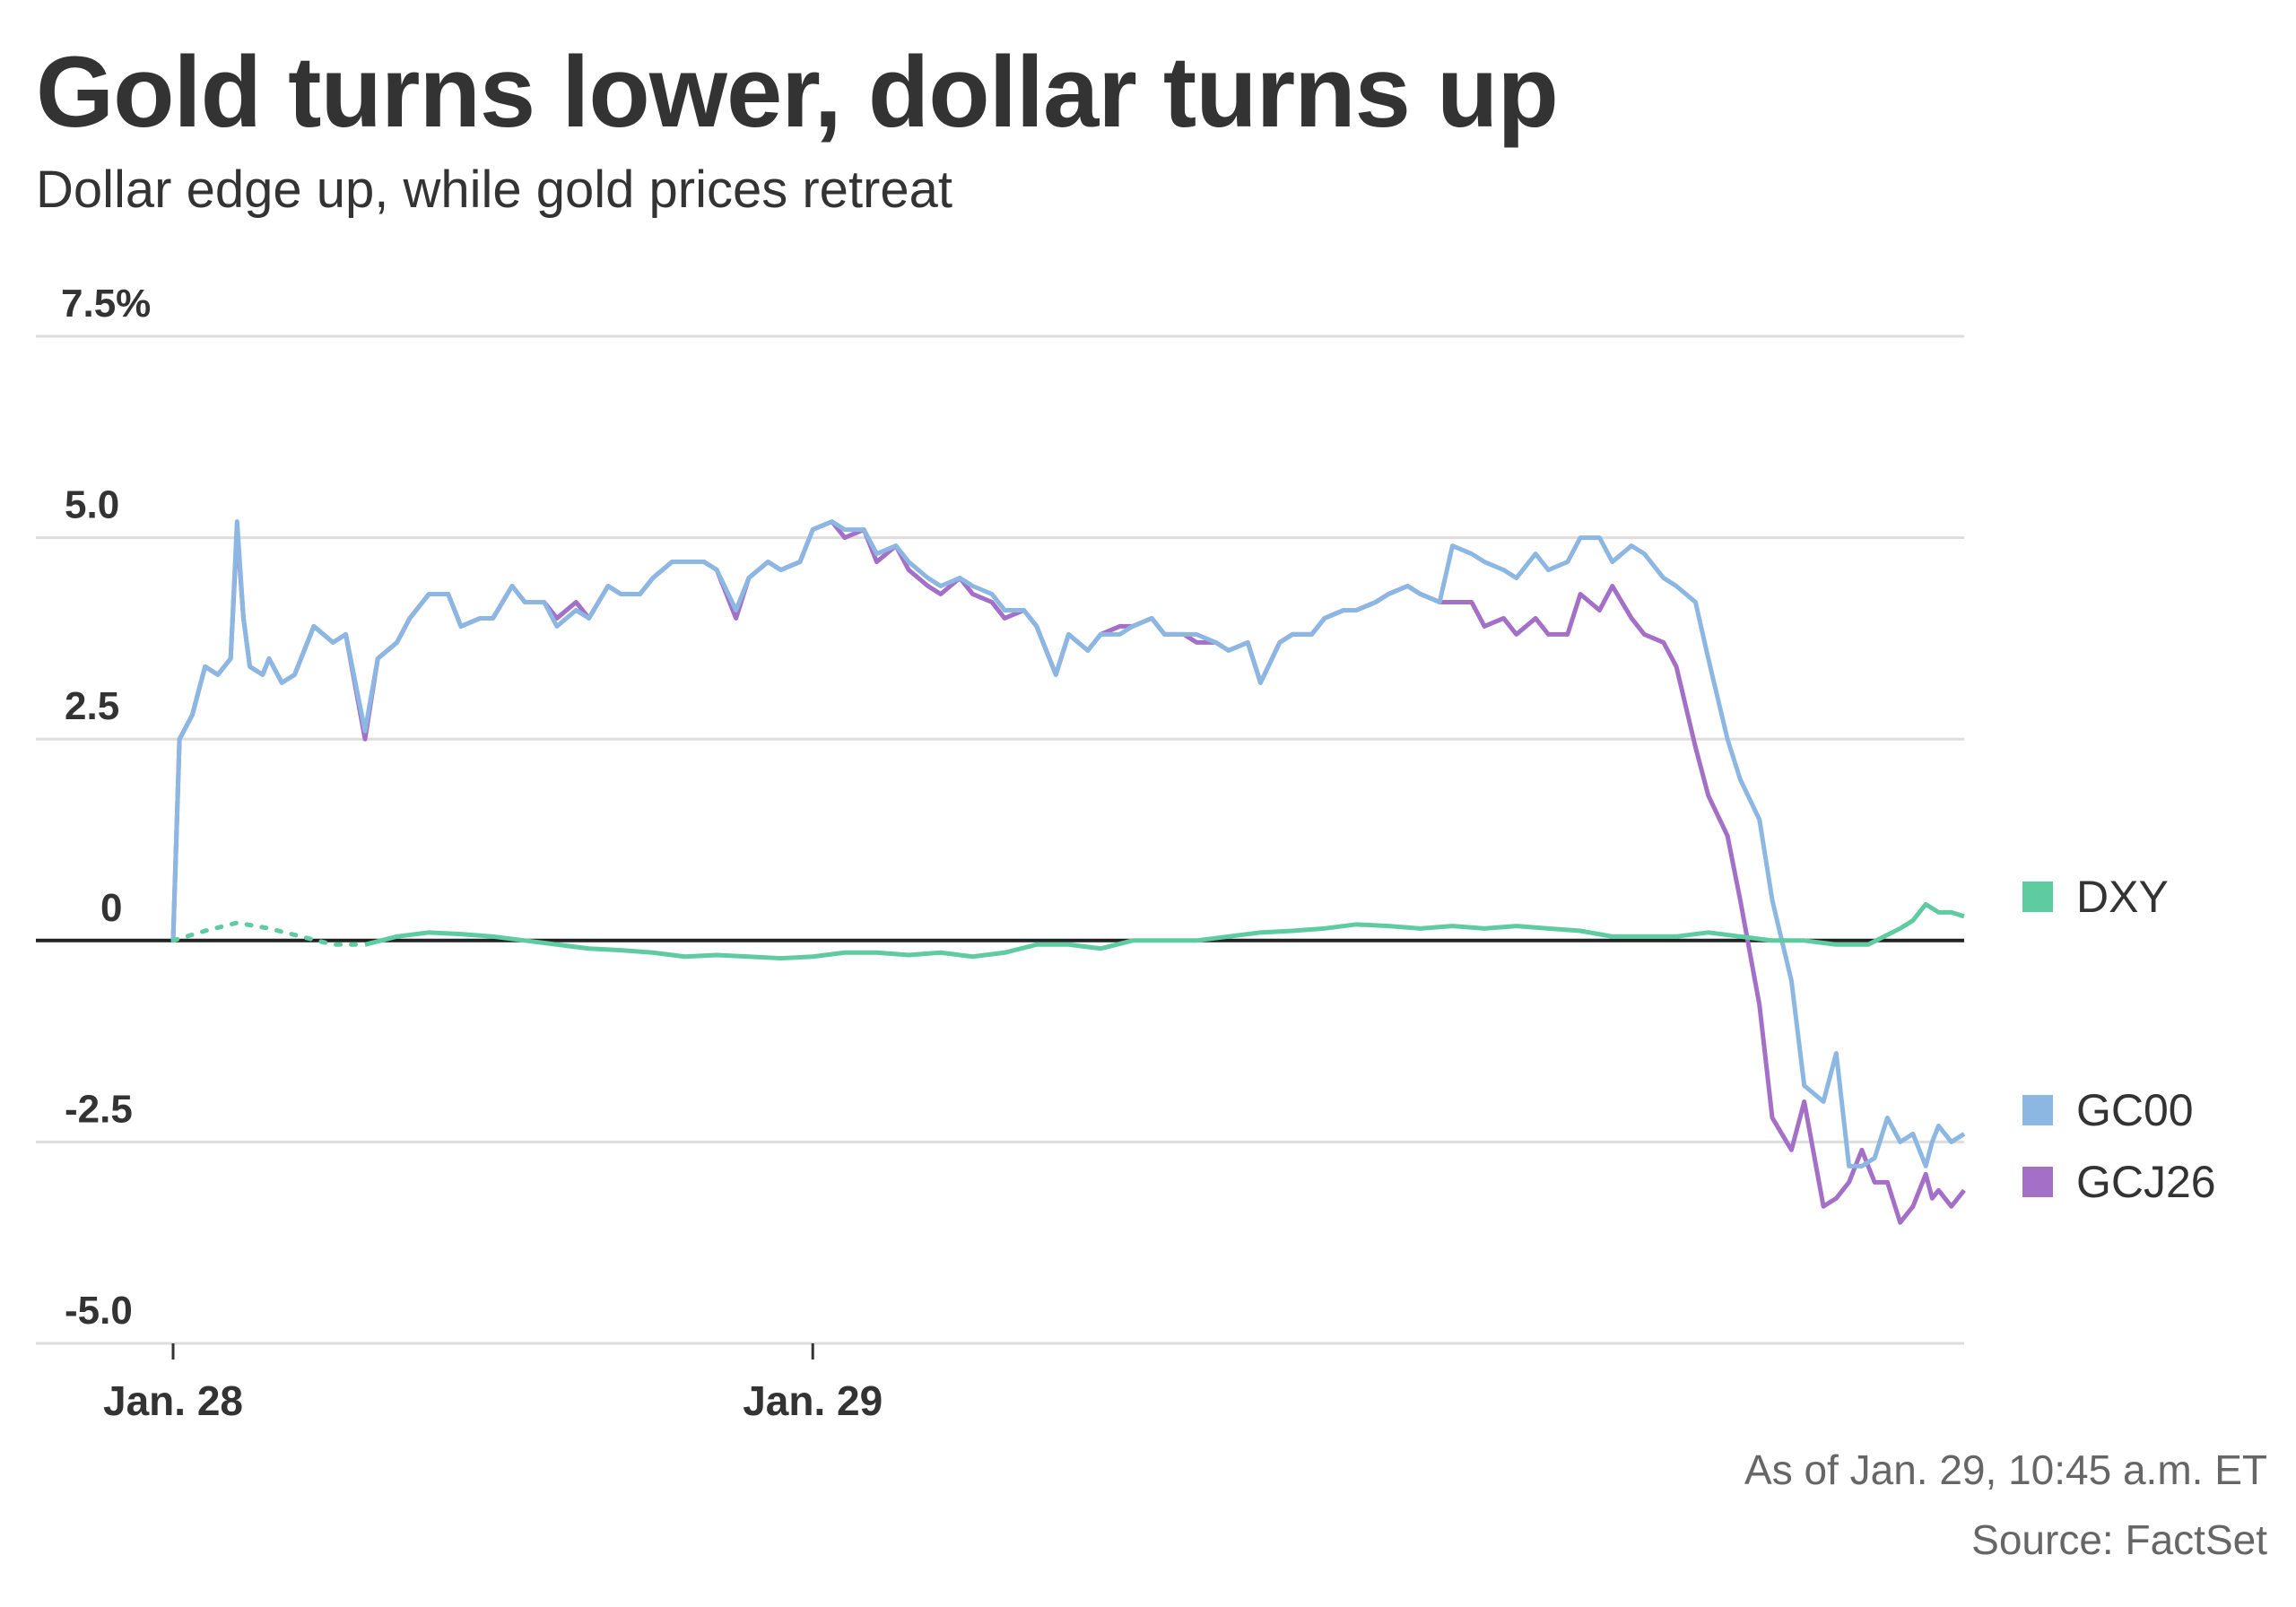  What do you see at coordinates (2005, 1470) in the screenshot?
I see `as-of-note: As of Jan. 29, 10:45 a.m. ET` at bounding box center [2005, 1470].